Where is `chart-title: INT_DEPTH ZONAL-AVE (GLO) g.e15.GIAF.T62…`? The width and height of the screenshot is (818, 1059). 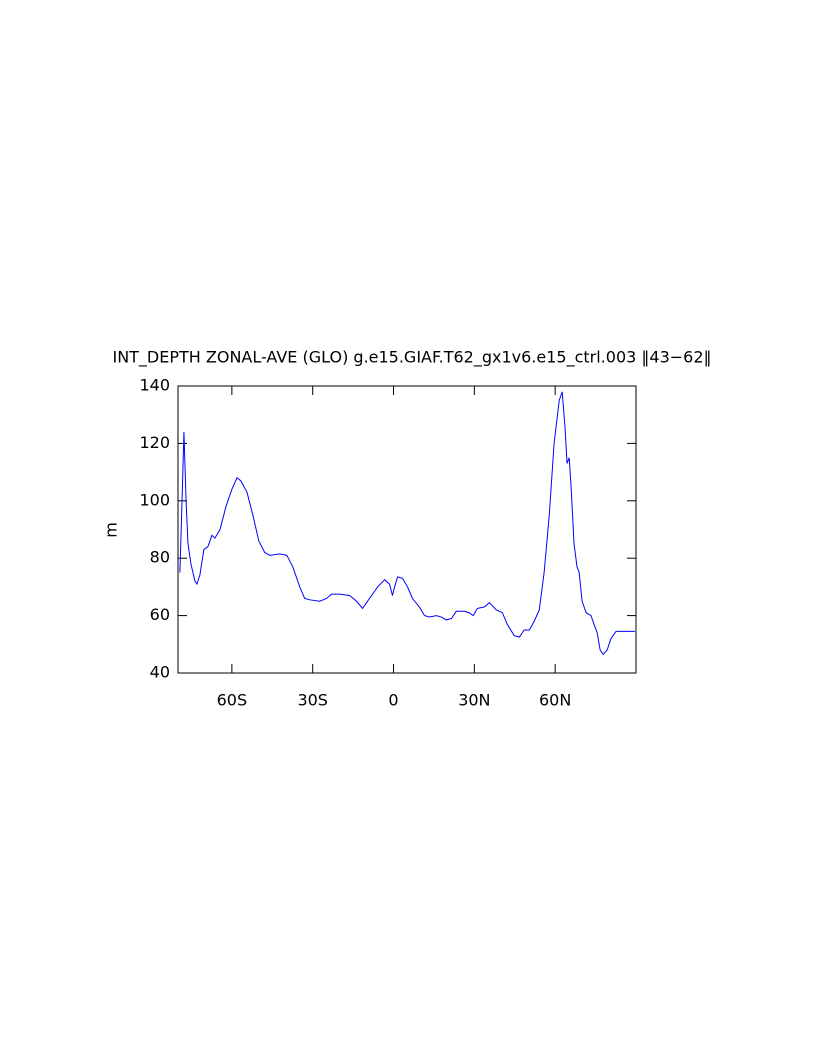 chart-title: INT_DEPTH ZONAL-AVE (GLO) g.e15.GIAF.T62… is located at coordinates (411, 358).